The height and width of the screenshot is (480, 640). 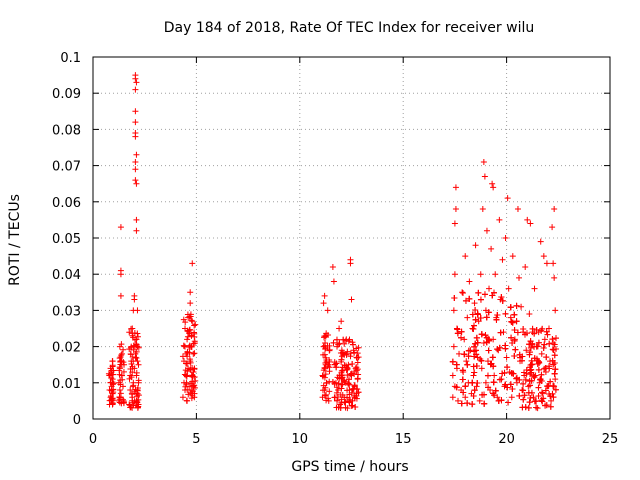 What do you see at coordinates (93, 439) in the screenshot?
I see `x-tick-label: 0` at bounding box center [93, 439].